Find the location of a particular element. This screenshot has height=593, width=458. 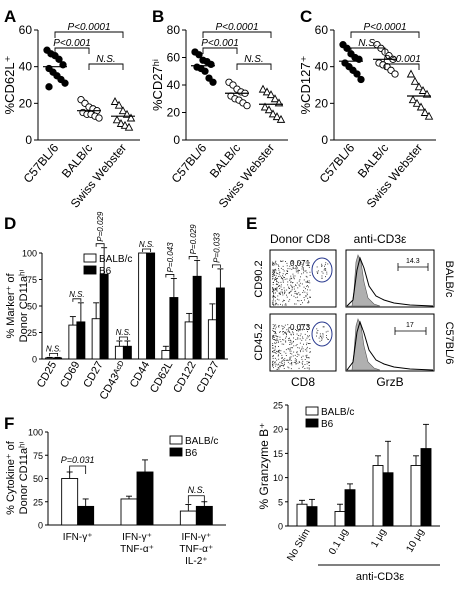

panel-d-sig-bracket is located at coordinates (147, 250).